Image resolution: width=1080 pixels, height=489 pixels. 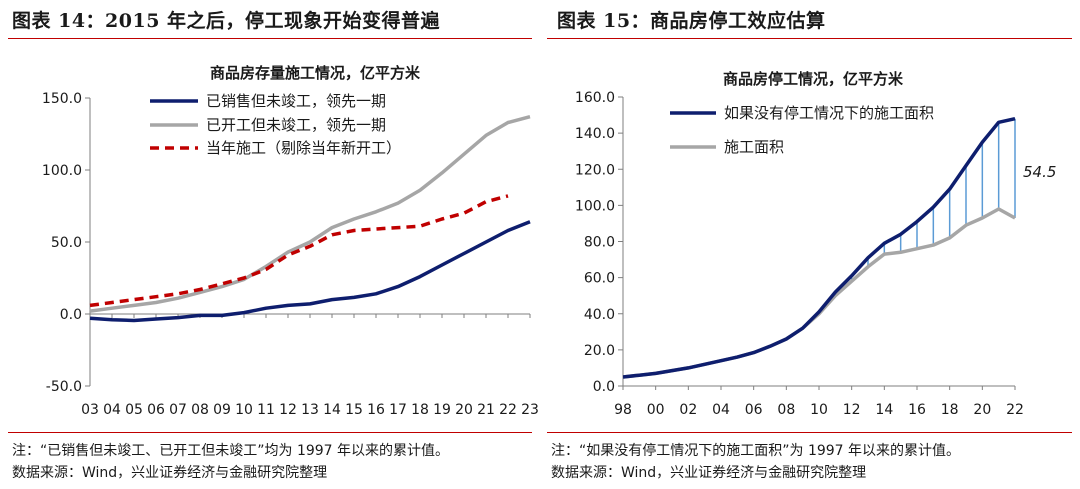 I want to click on figure-14-title-rule, so click(x=270, y=38).